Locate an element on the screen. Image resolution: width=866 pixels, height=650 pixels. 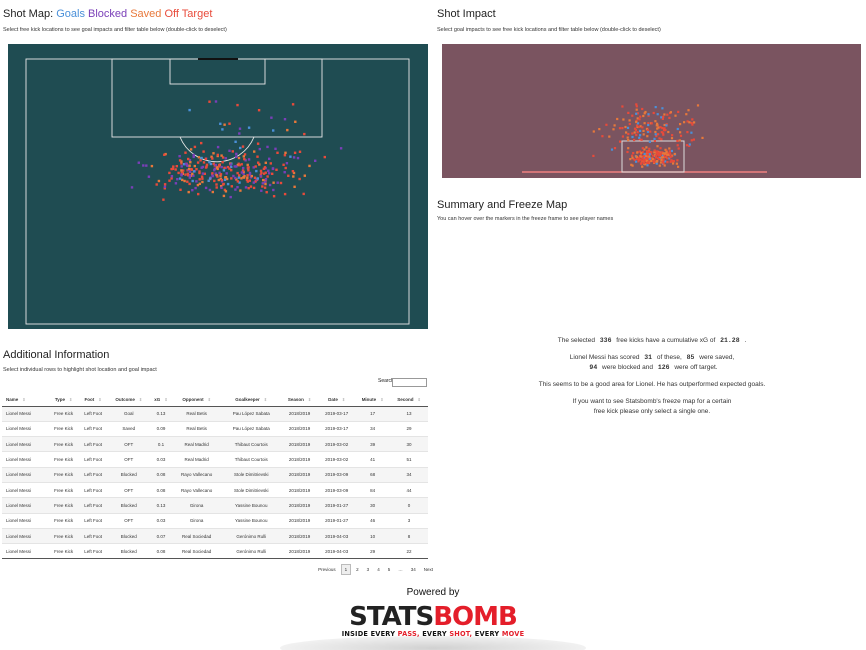
pager-page-button: 4 is located at coordinates (378, 569).